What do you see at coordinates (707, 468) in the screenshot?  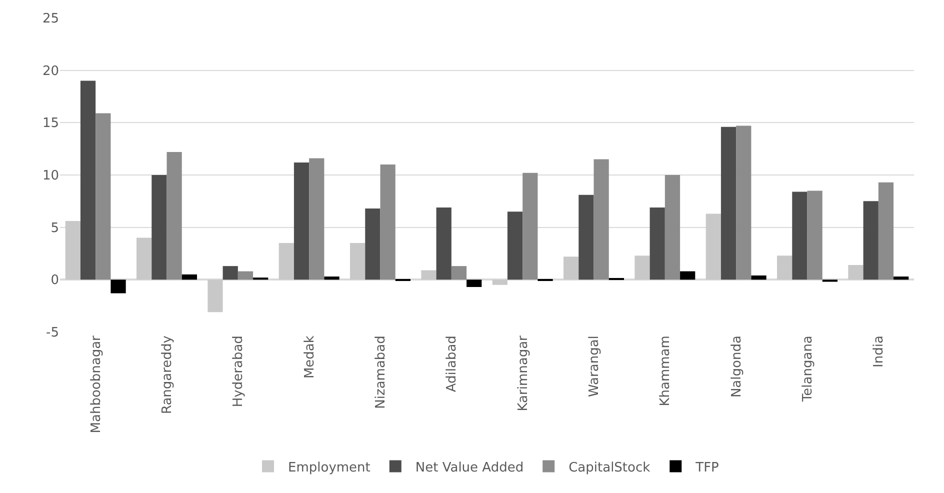 I see `legend-label: TFP` at bounding box center [707, 468].